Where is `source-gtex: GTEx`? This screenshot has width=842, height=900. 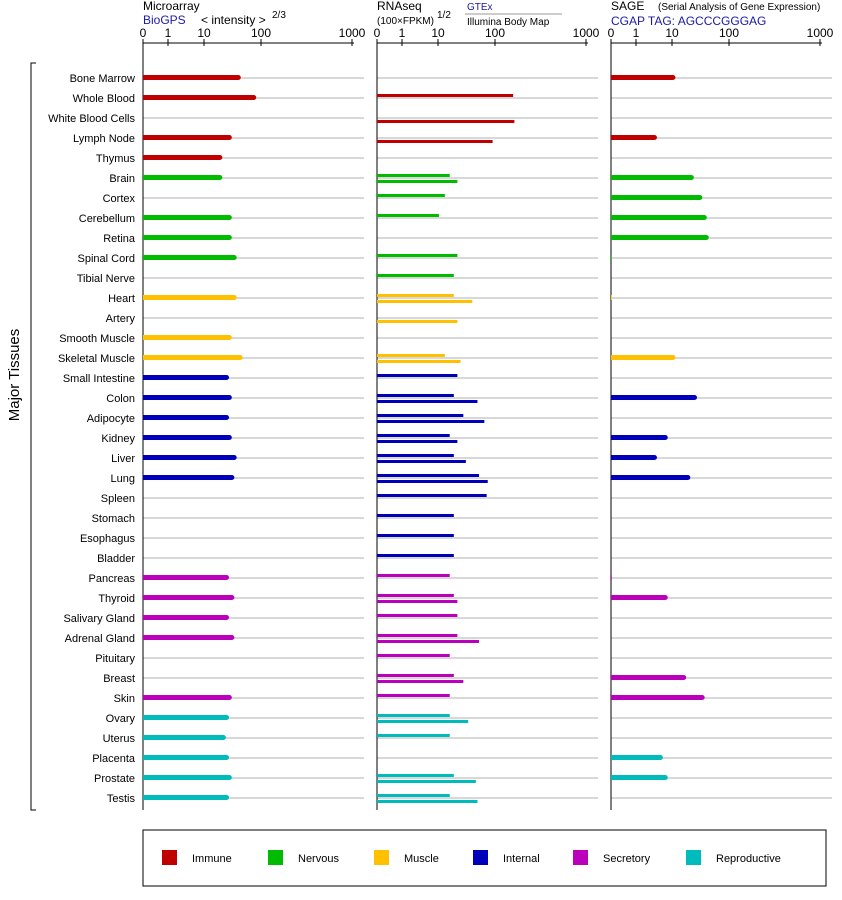 source-gtex: GTEx is located at coordinates (480, 7).